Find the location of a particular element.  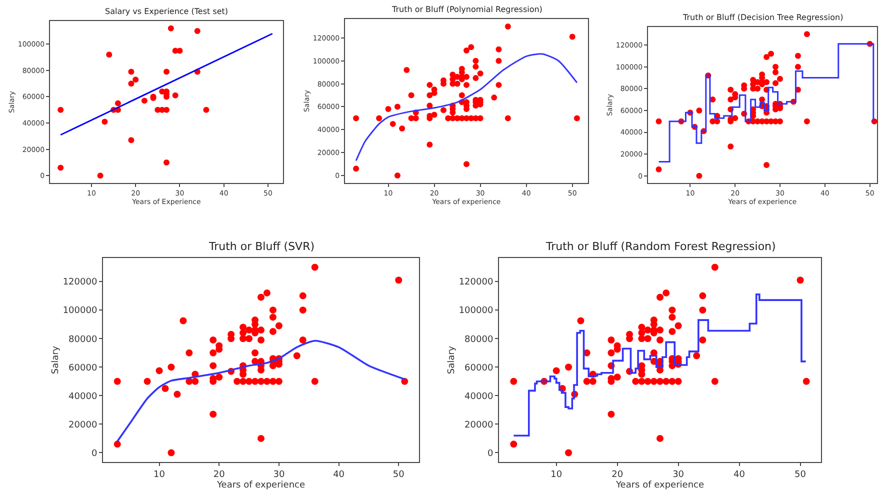

chart-title: Truth or Bluff (Polynomial Regression) is located at coordinates (466, 9).